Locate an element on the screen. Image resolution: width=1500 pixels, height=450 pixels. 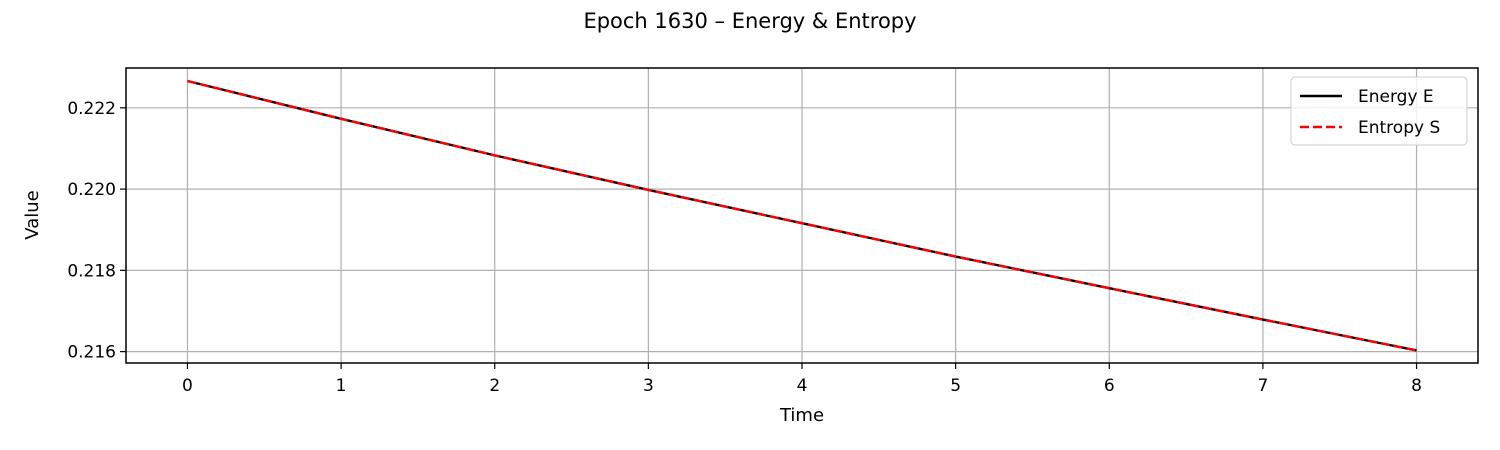
legend: Energy E Entropy S is located at coordinates (1379, 111).